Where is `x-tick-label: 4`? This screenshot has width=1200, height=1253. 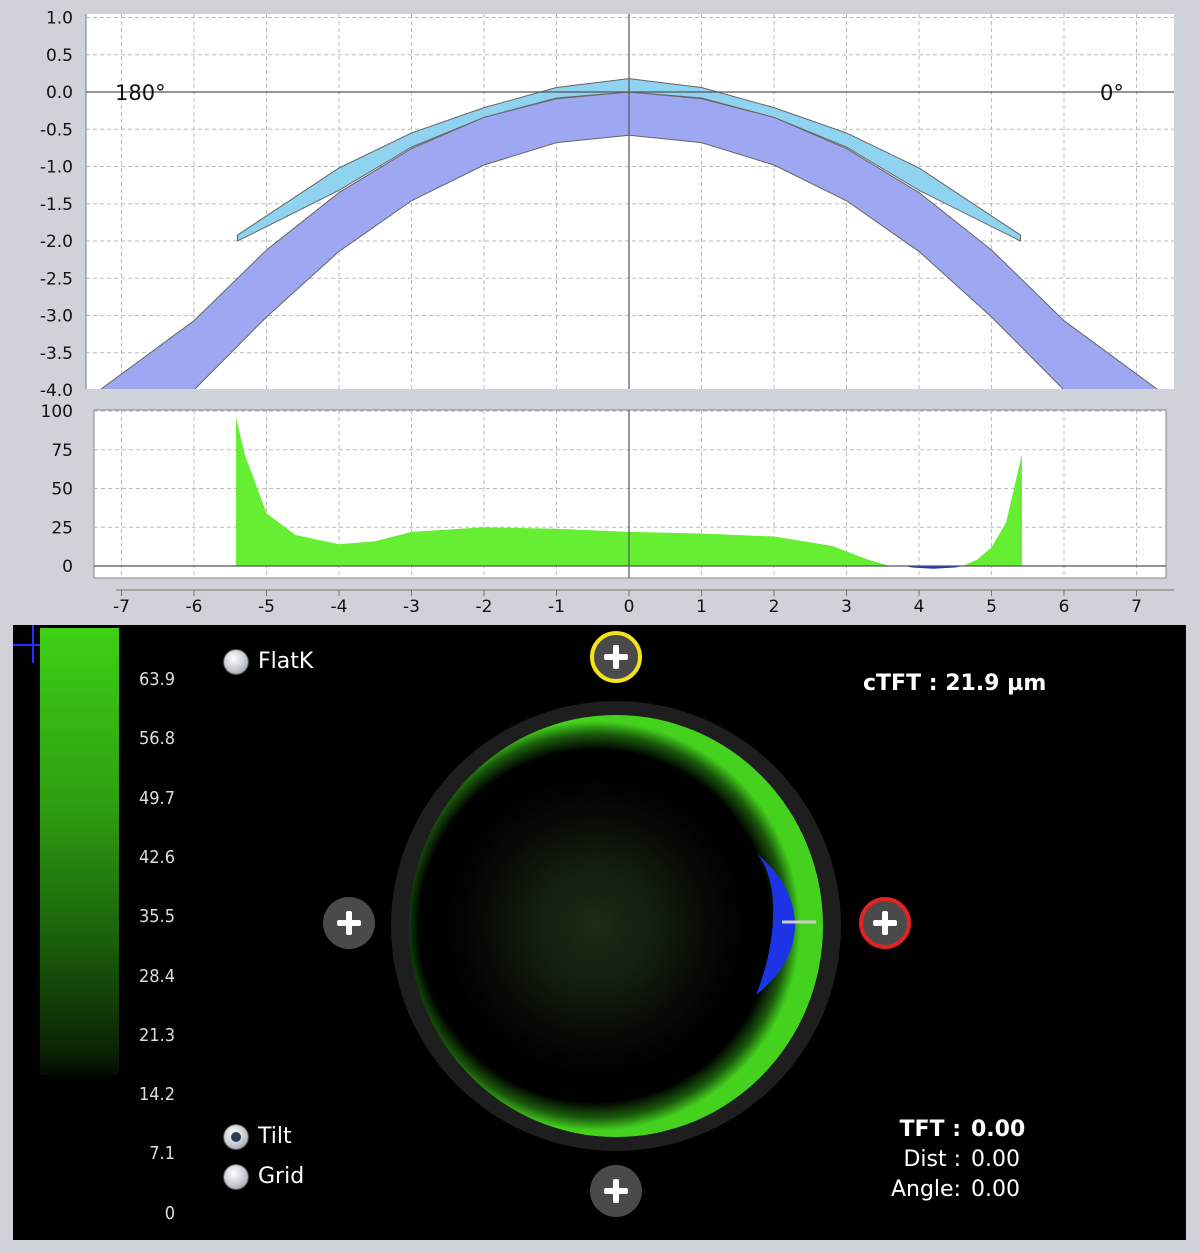 x-tick-label: 4 is located at coordinates (919, 607).